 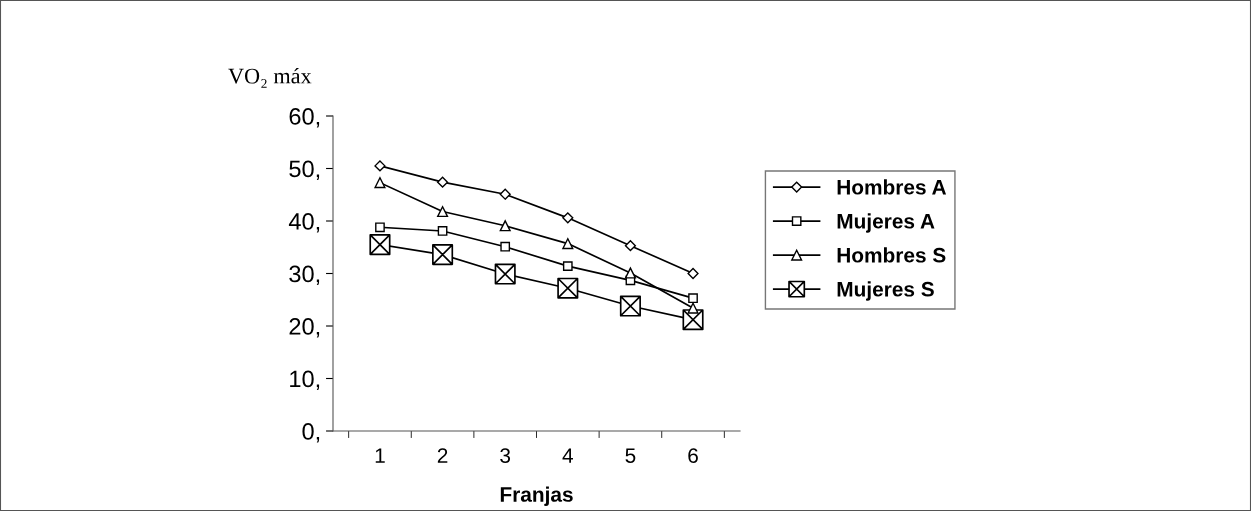 What do you see at coordinates (304, 328) in the screenshot?
I see `y-tick-label: 20,` at bounding box center [304, 328].